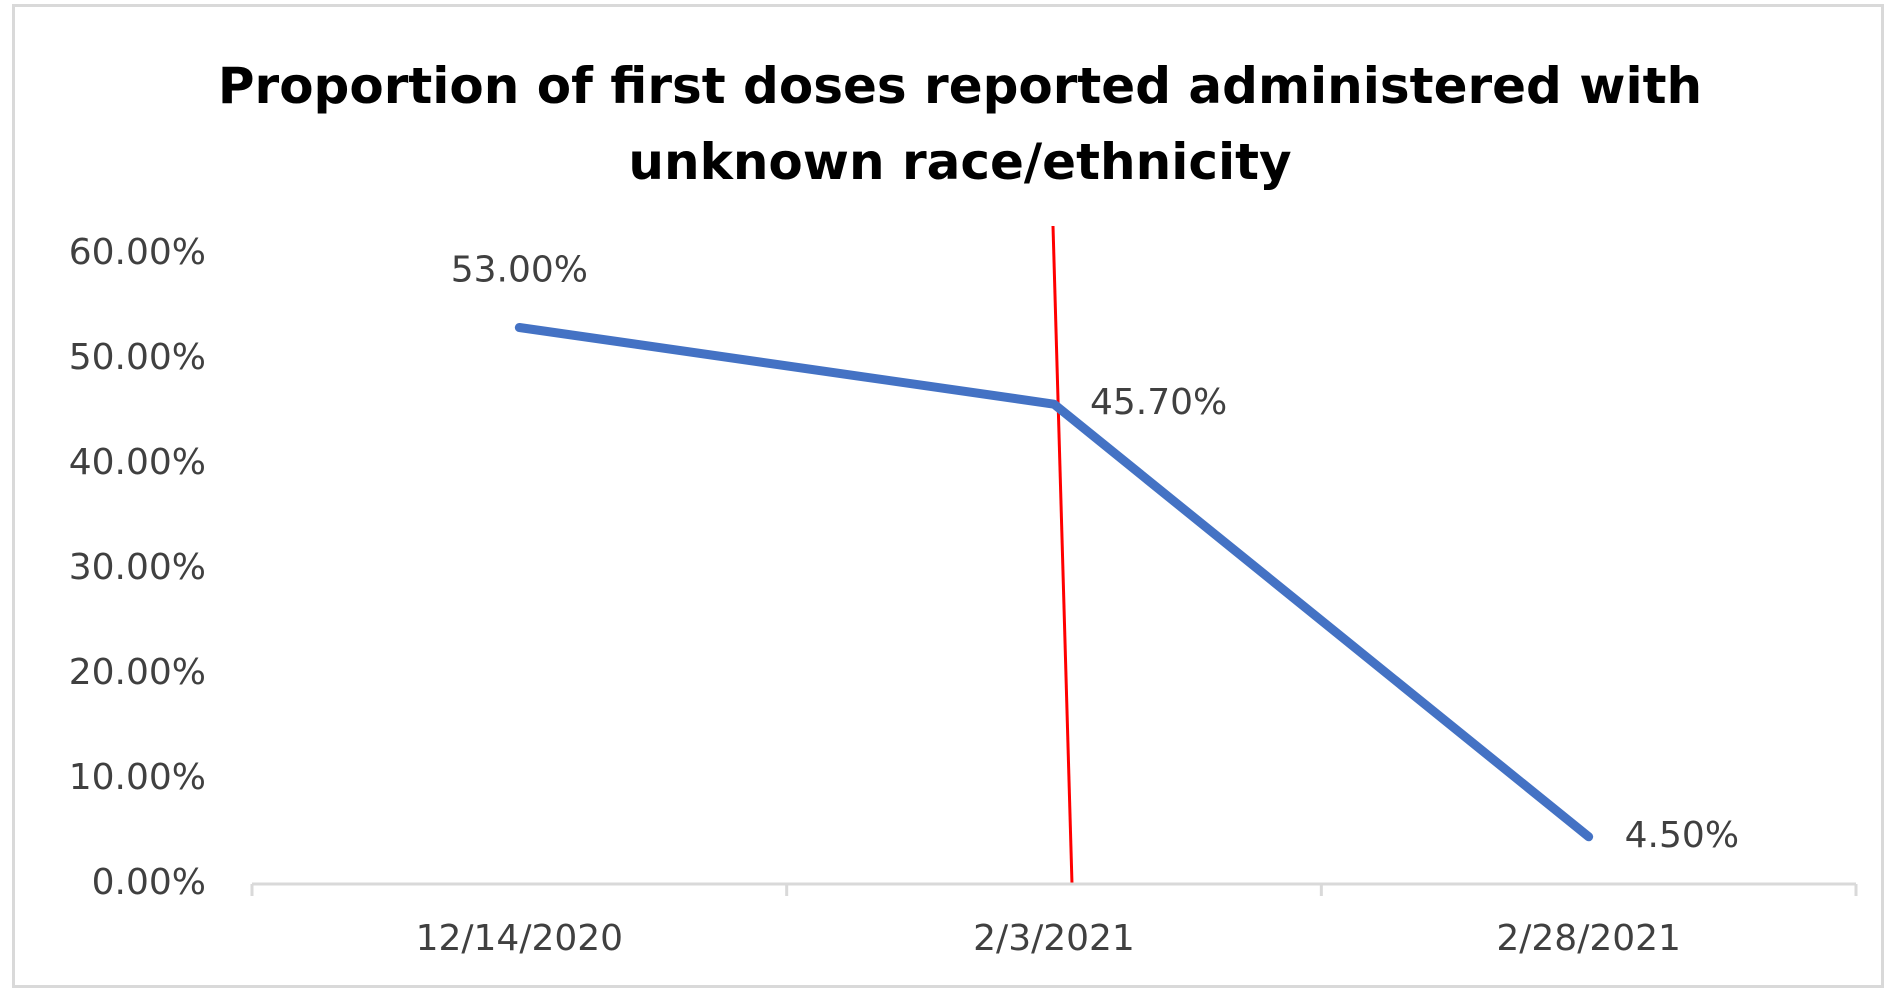 This screenshot has height=992, width=1898. Describe the element at coordinates (520, 938) in the screenshot. I see `x-tick-label: 12/14/2020` at that location.